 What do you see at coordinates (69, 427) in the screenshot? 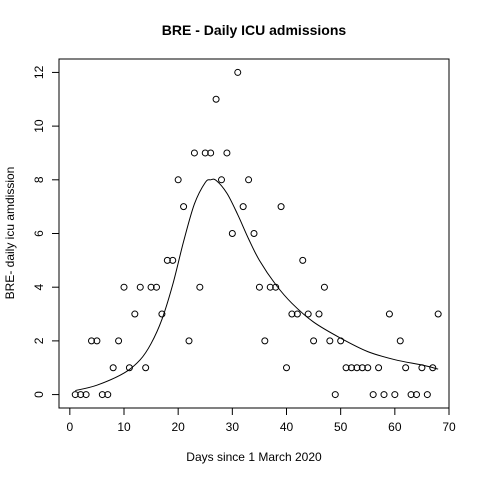
I see `x-tick-label: 0` at bounding box center [69, 427].